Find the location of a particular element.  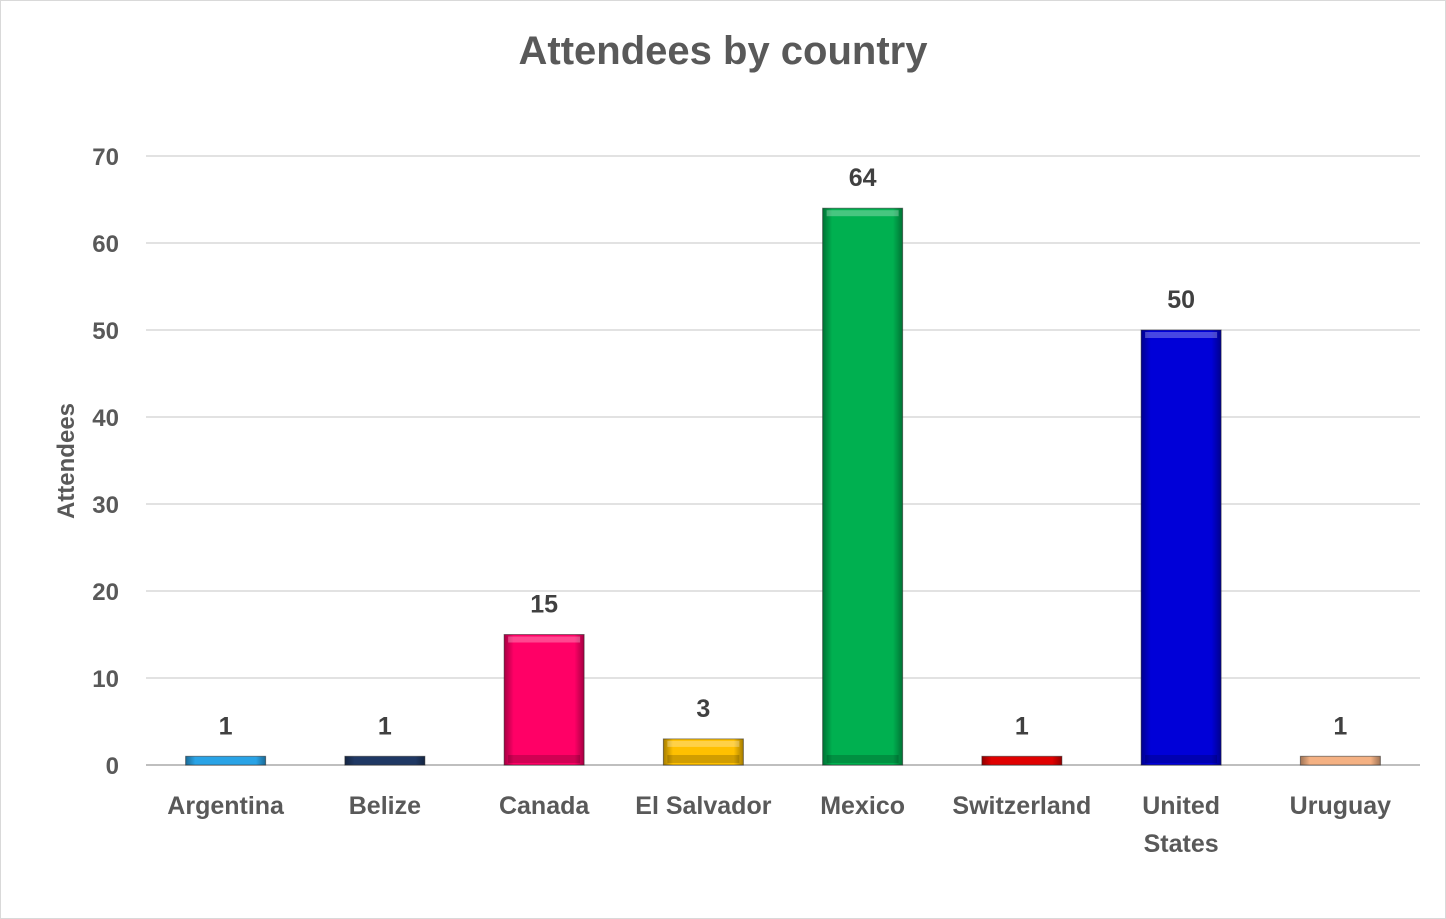

y-tick-label: 40 is located at coordinates (105, 418).